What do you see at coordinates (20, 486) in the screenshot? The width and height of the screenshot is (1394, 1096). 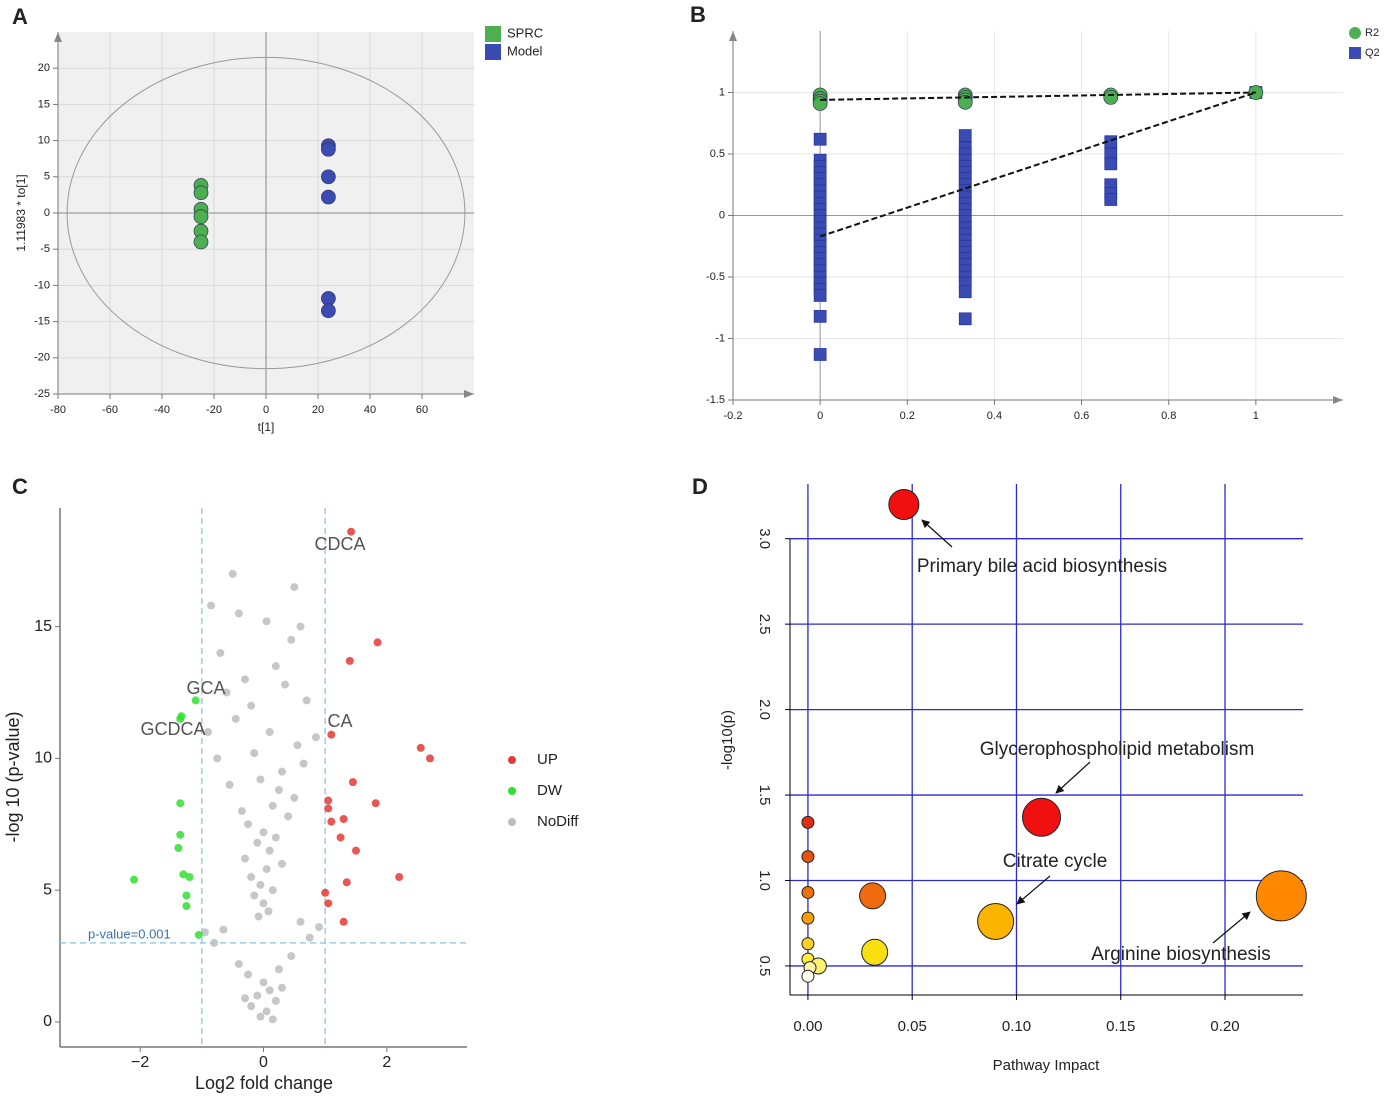 I see `panel-letter: C` at bounding box center [20, 486].